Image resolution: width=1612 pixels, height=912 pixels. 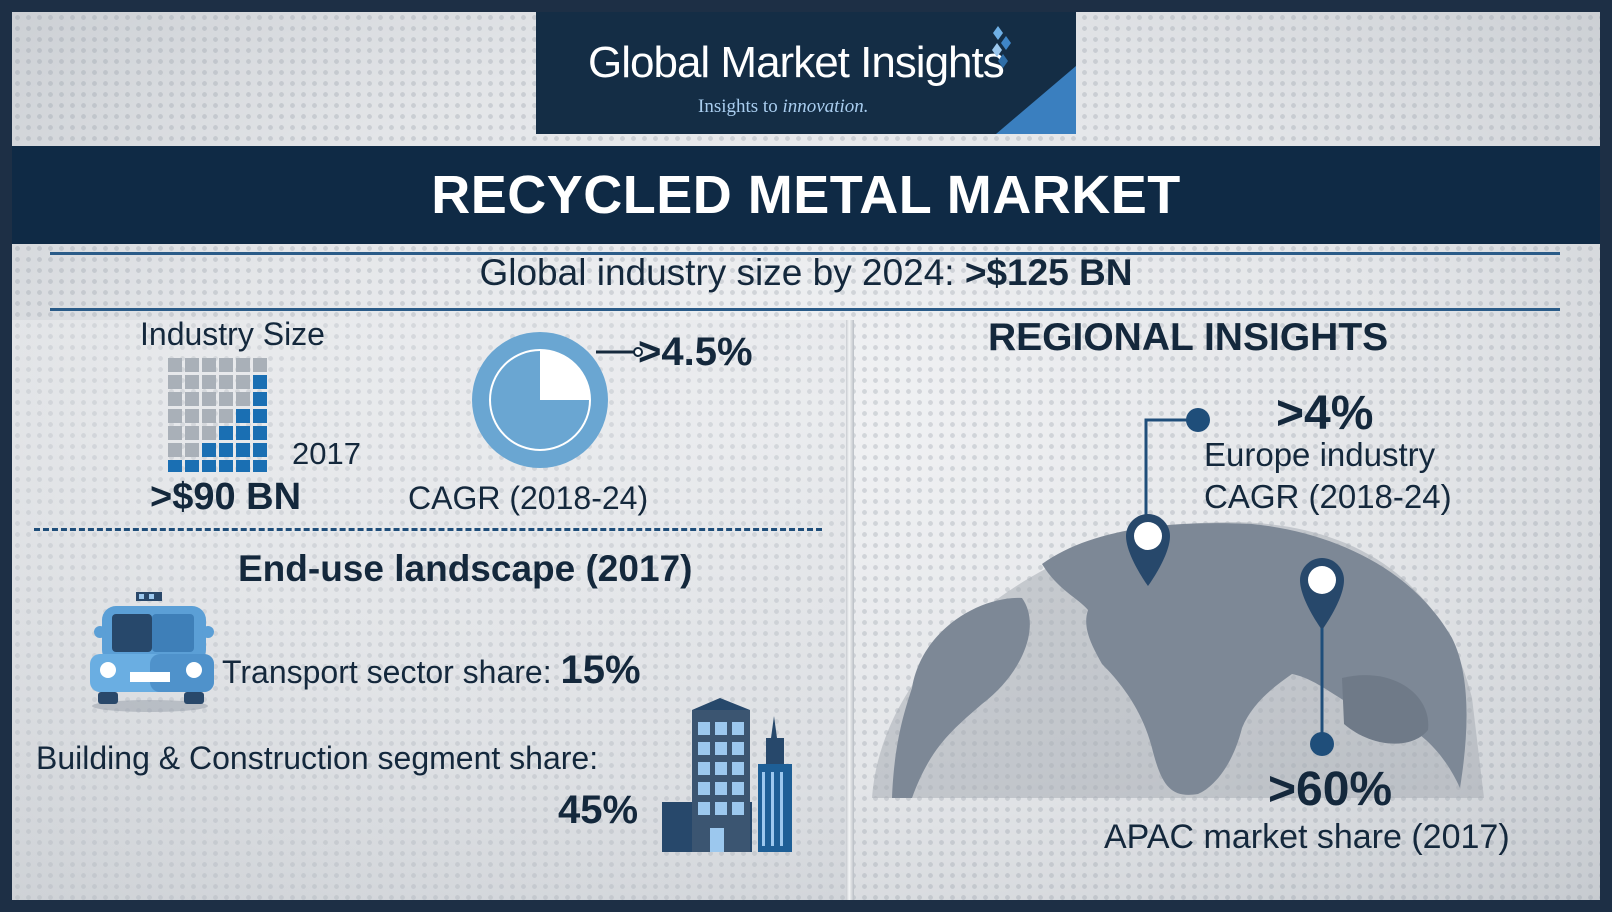 What do you see at coordinates (1188, 337) in the screenshot?
I see `regional-heading: REGIONAL INSIGHTS` at bounding box center [1188, 337].